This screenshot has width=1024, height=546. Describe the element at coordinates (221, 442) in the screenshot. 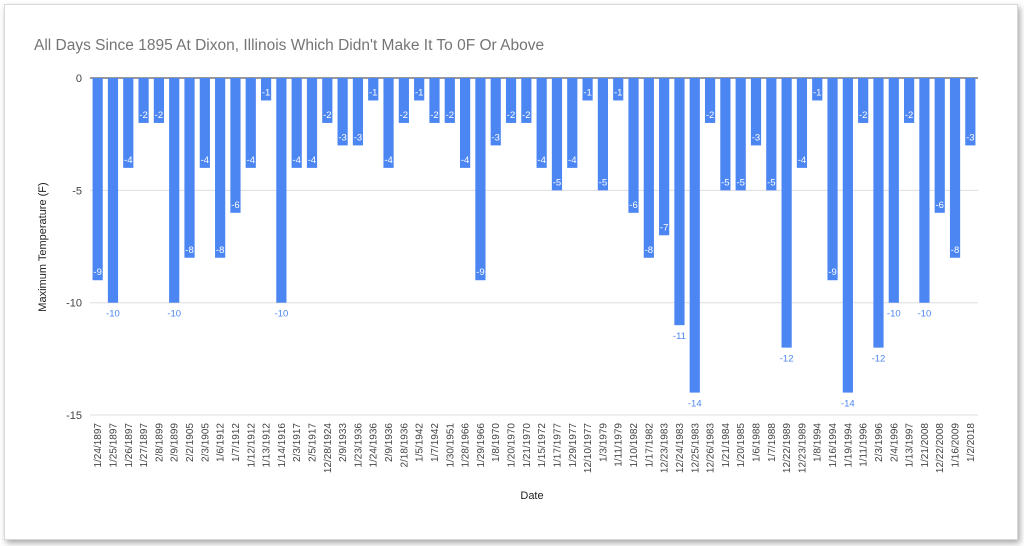

I see `x-tick-label: 1/6/1912` at that location.